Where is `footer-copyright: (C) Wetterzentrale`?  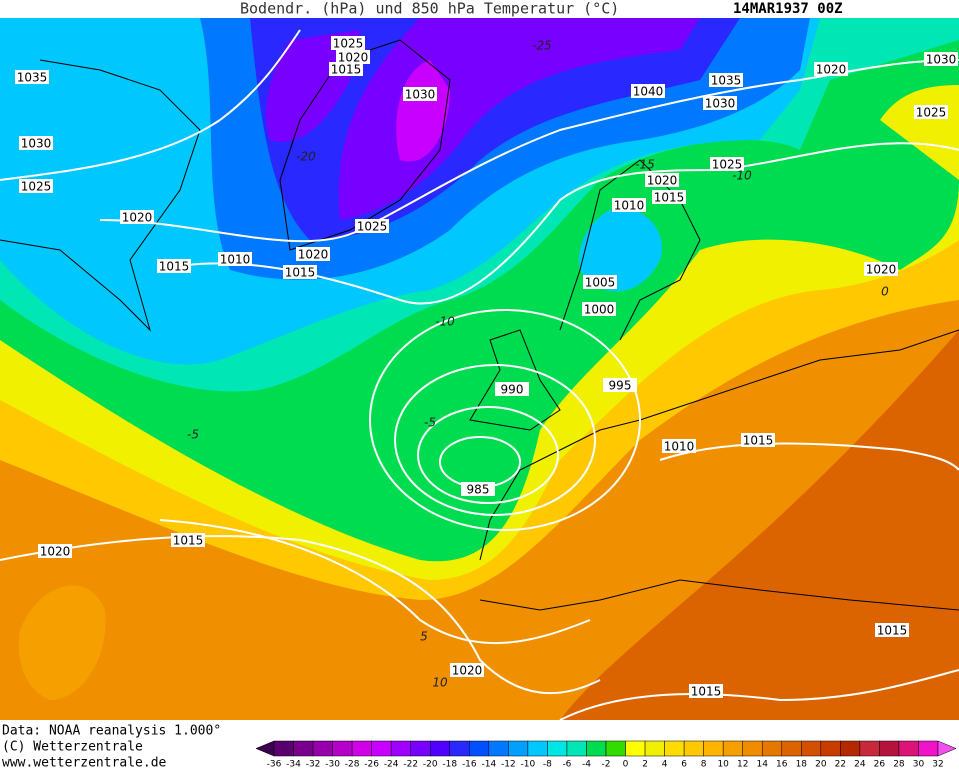 footer-copyright: (C) Wetterzentrale is located at coordinates (72, 747).